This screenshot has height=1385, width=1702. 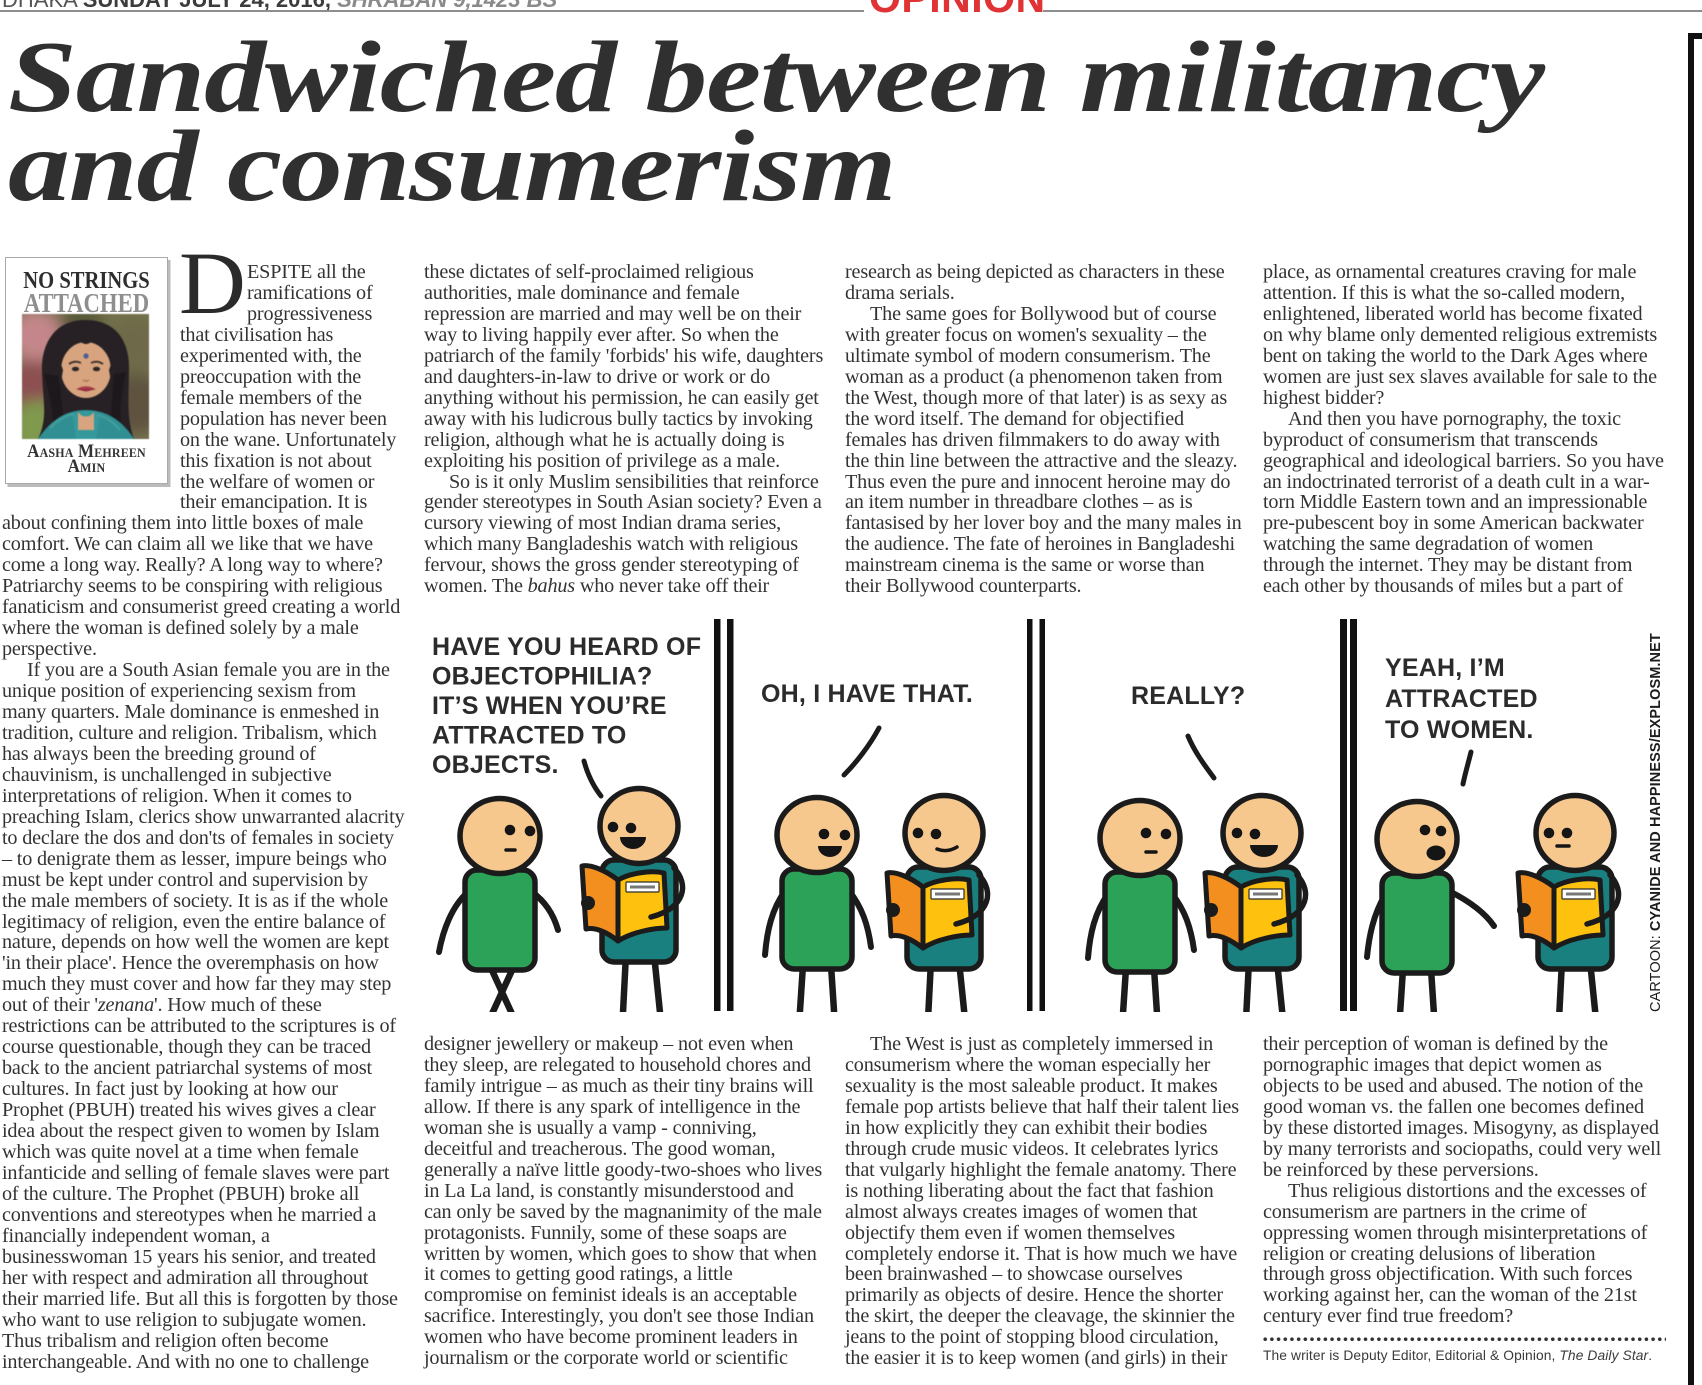 What do you see at coordinates (529, 736) in the screenshot?
I see `svg-text: ATTRACTED TO` at bounding box center [529, 736].